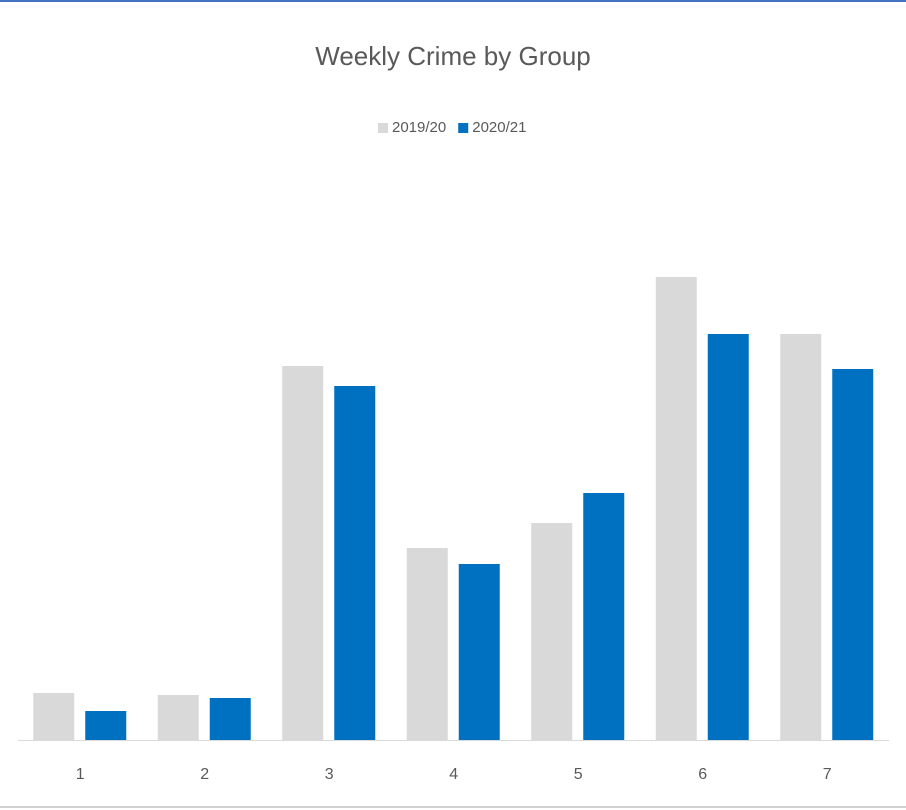 The height and width of the screenshot is (810, 906). I want to click on x-tick-label: 2, so click(204, 774).